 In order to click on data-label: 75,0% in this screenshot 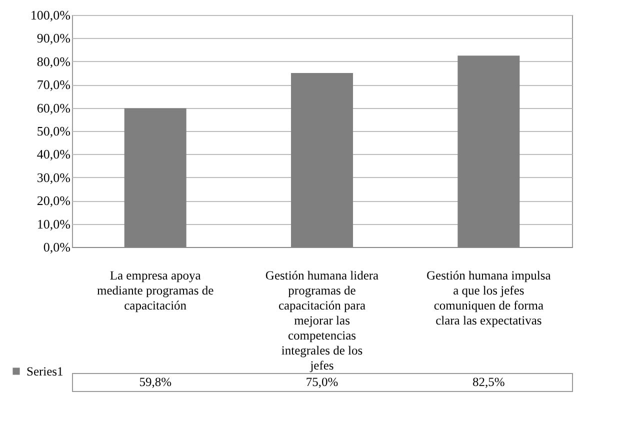, I will do `click(322, 382)`.